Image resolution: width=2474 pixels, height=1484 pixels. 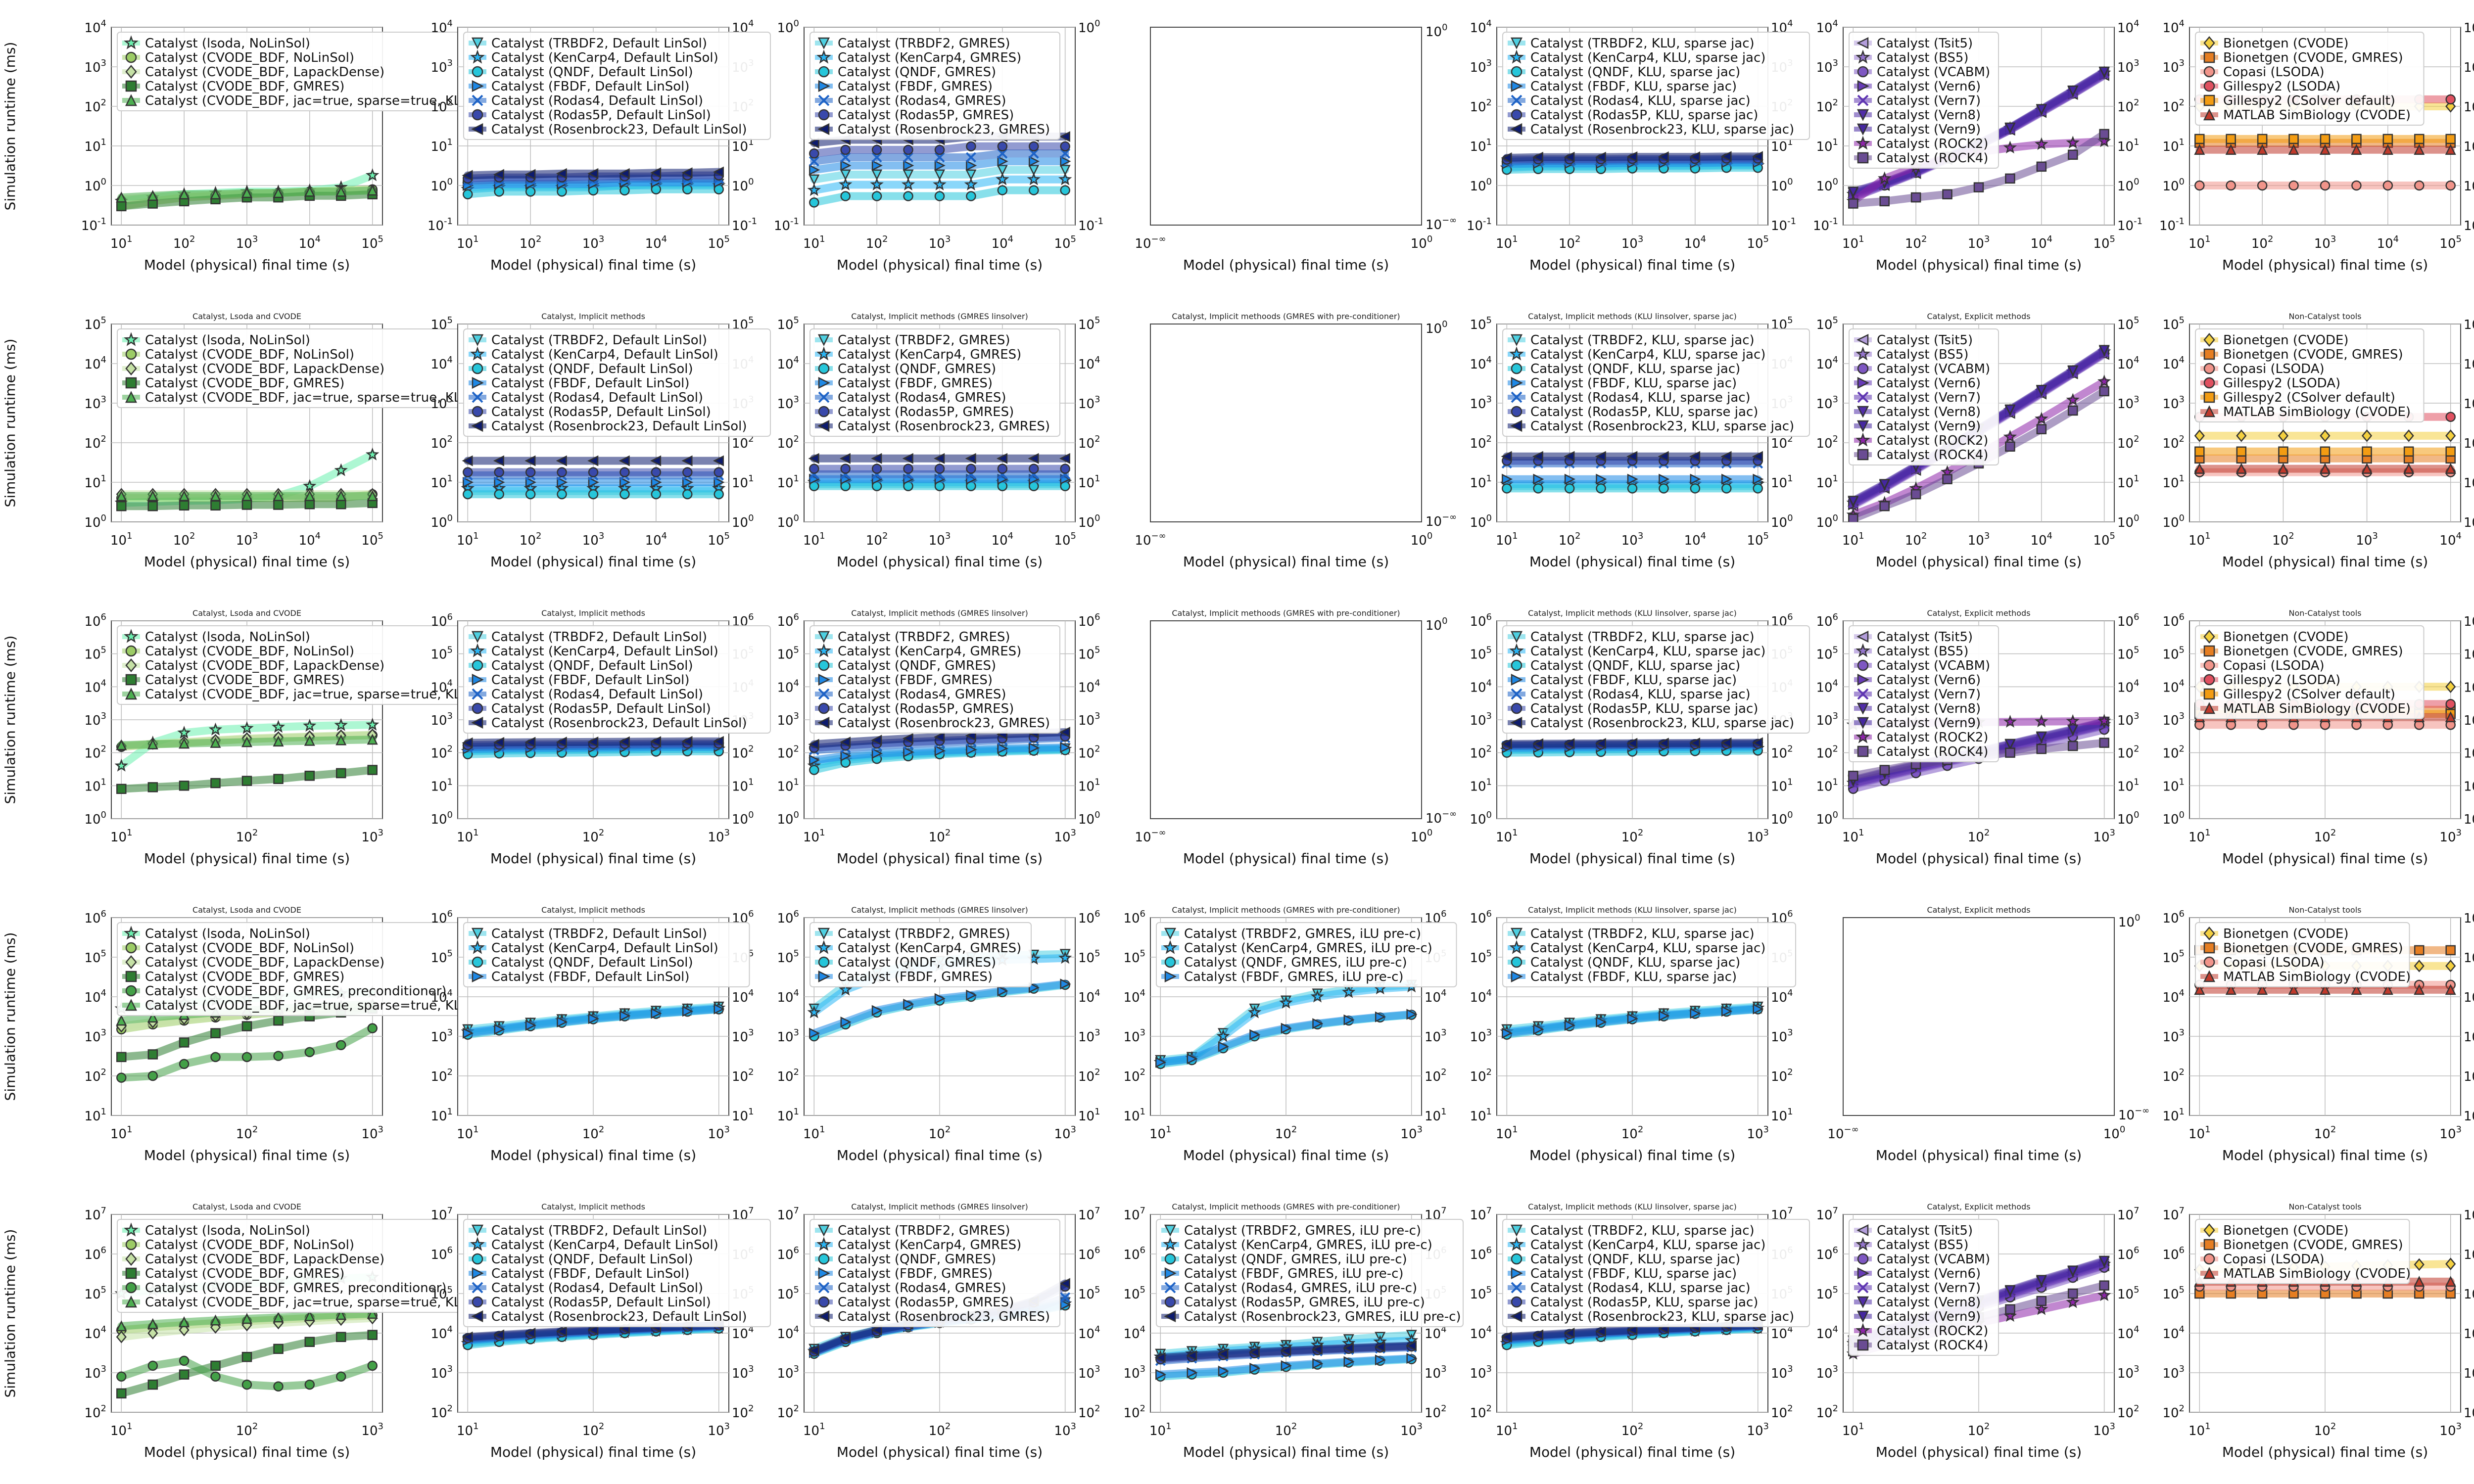 I want to click on legend-entry: Catalyst (Rodas5P, Default LinSol), so click(x=601, y=1302).